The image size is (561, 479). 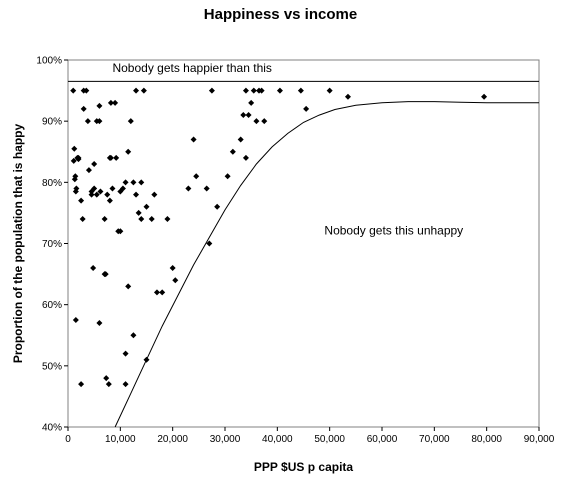 I want to click on floor-annotation: Nobody gets this unhappy, so click(x=393, y=230).